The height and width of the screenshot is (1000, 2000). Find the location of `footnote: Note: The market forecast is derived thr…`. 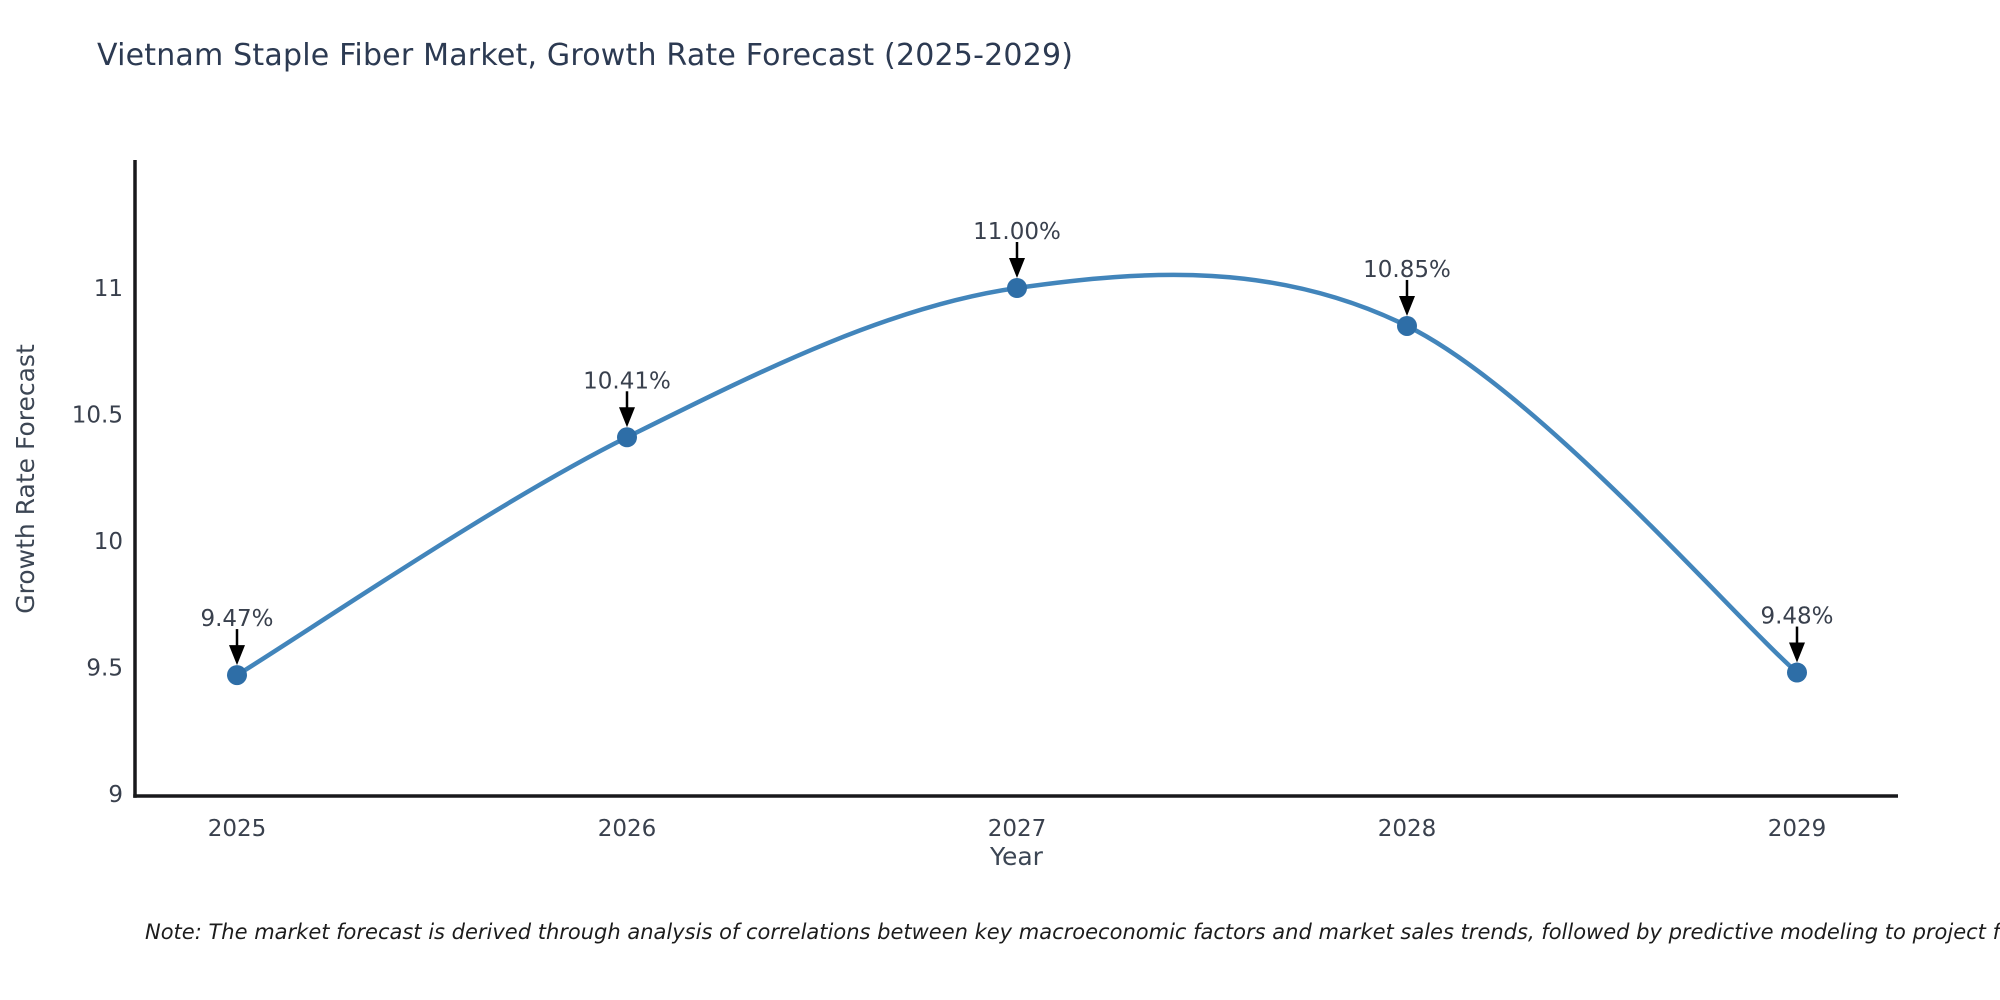

footnote: Note: The market forecast is derived thr… is located at coordinates (1072, 932).